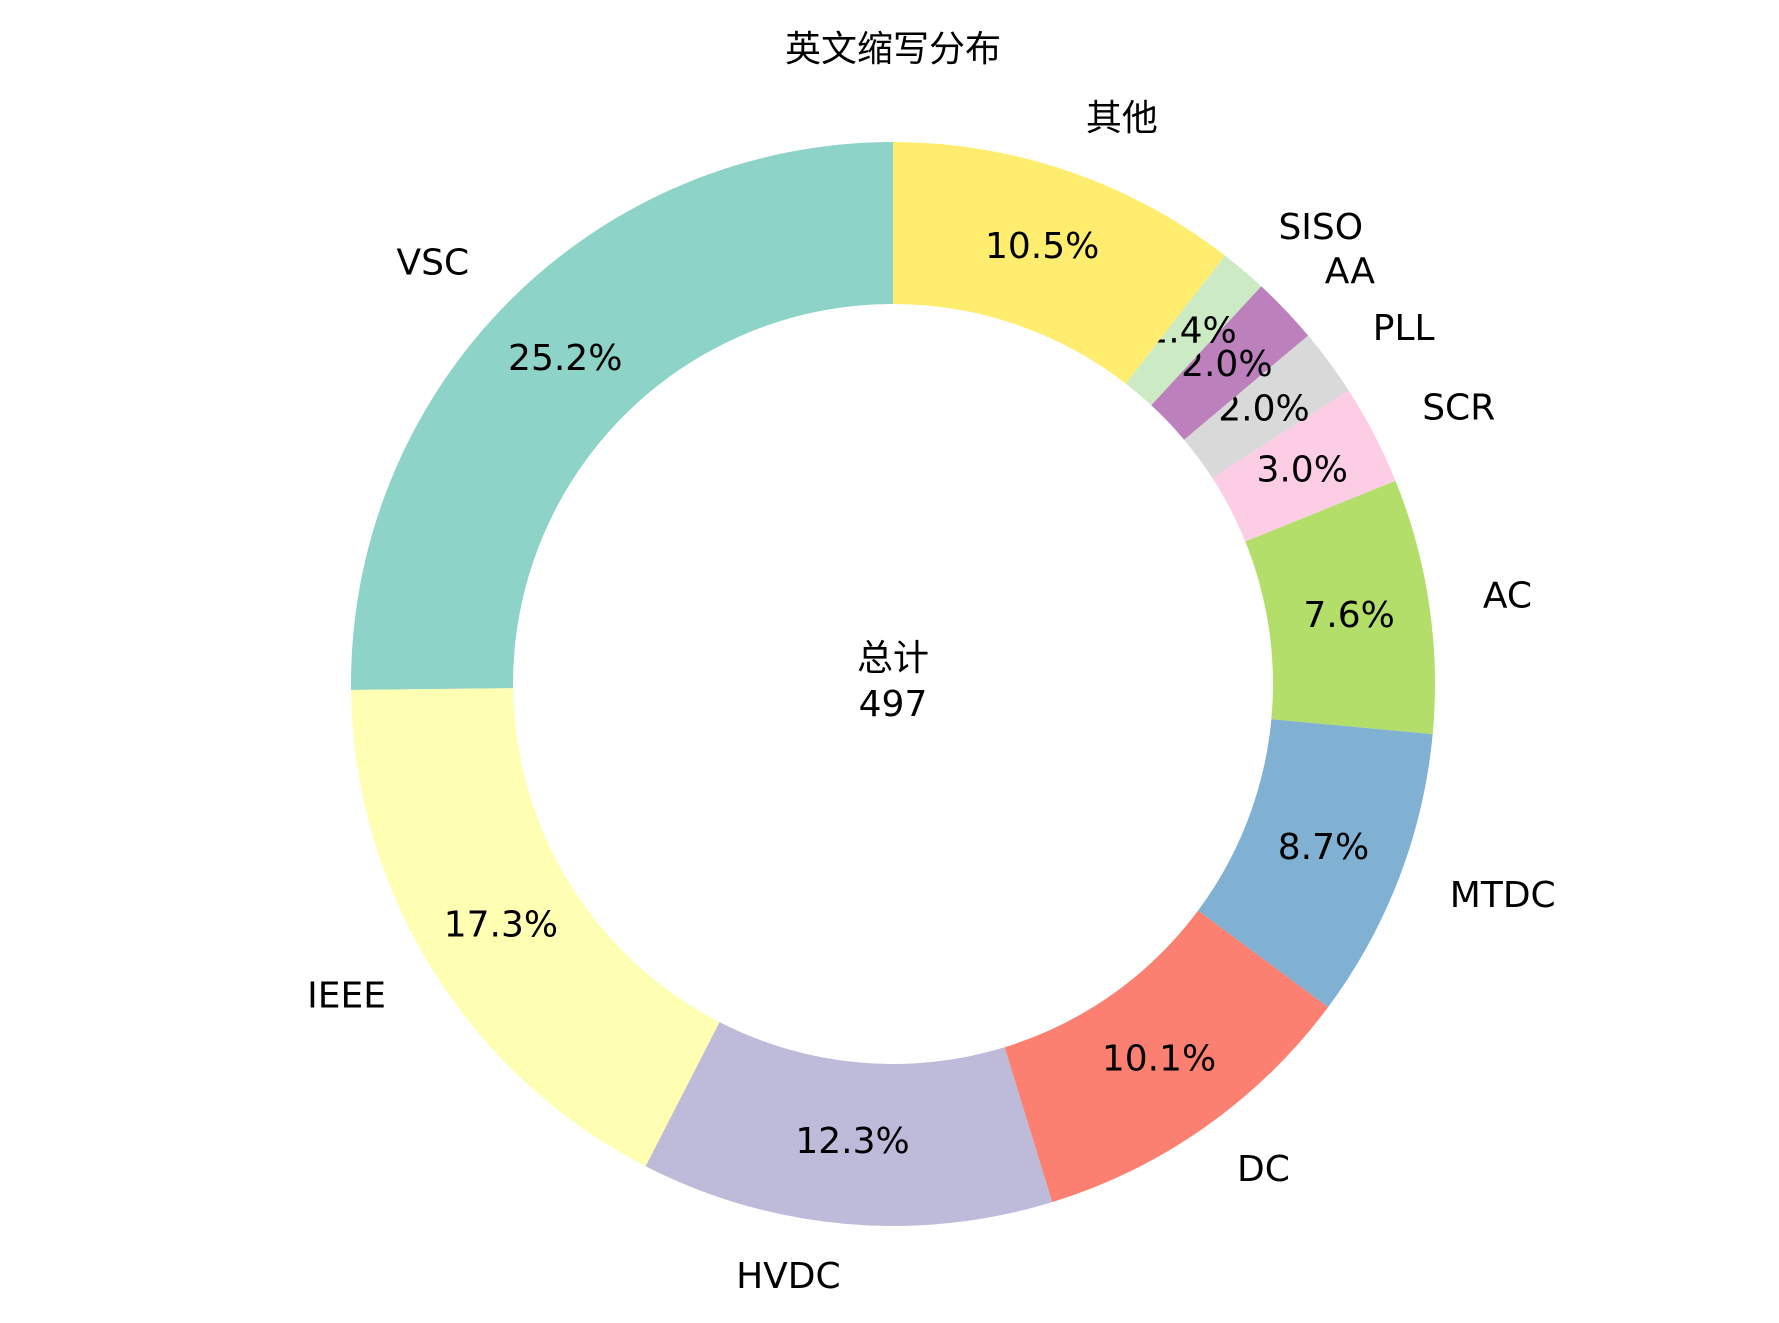 This screenshot has width=1779, height=1323. I want to click on slice-label: SISO, so click(1320, 227).